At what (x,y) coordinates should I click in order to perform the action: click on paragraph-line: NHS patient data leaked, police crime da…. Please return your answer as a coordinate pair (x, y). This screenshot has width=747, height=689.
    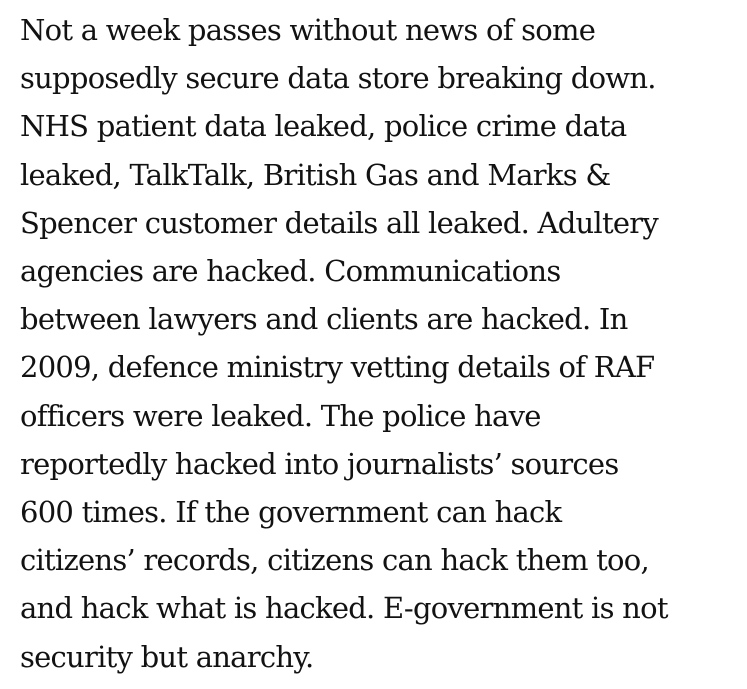
    Looking at the image, I should click on (323, 126).